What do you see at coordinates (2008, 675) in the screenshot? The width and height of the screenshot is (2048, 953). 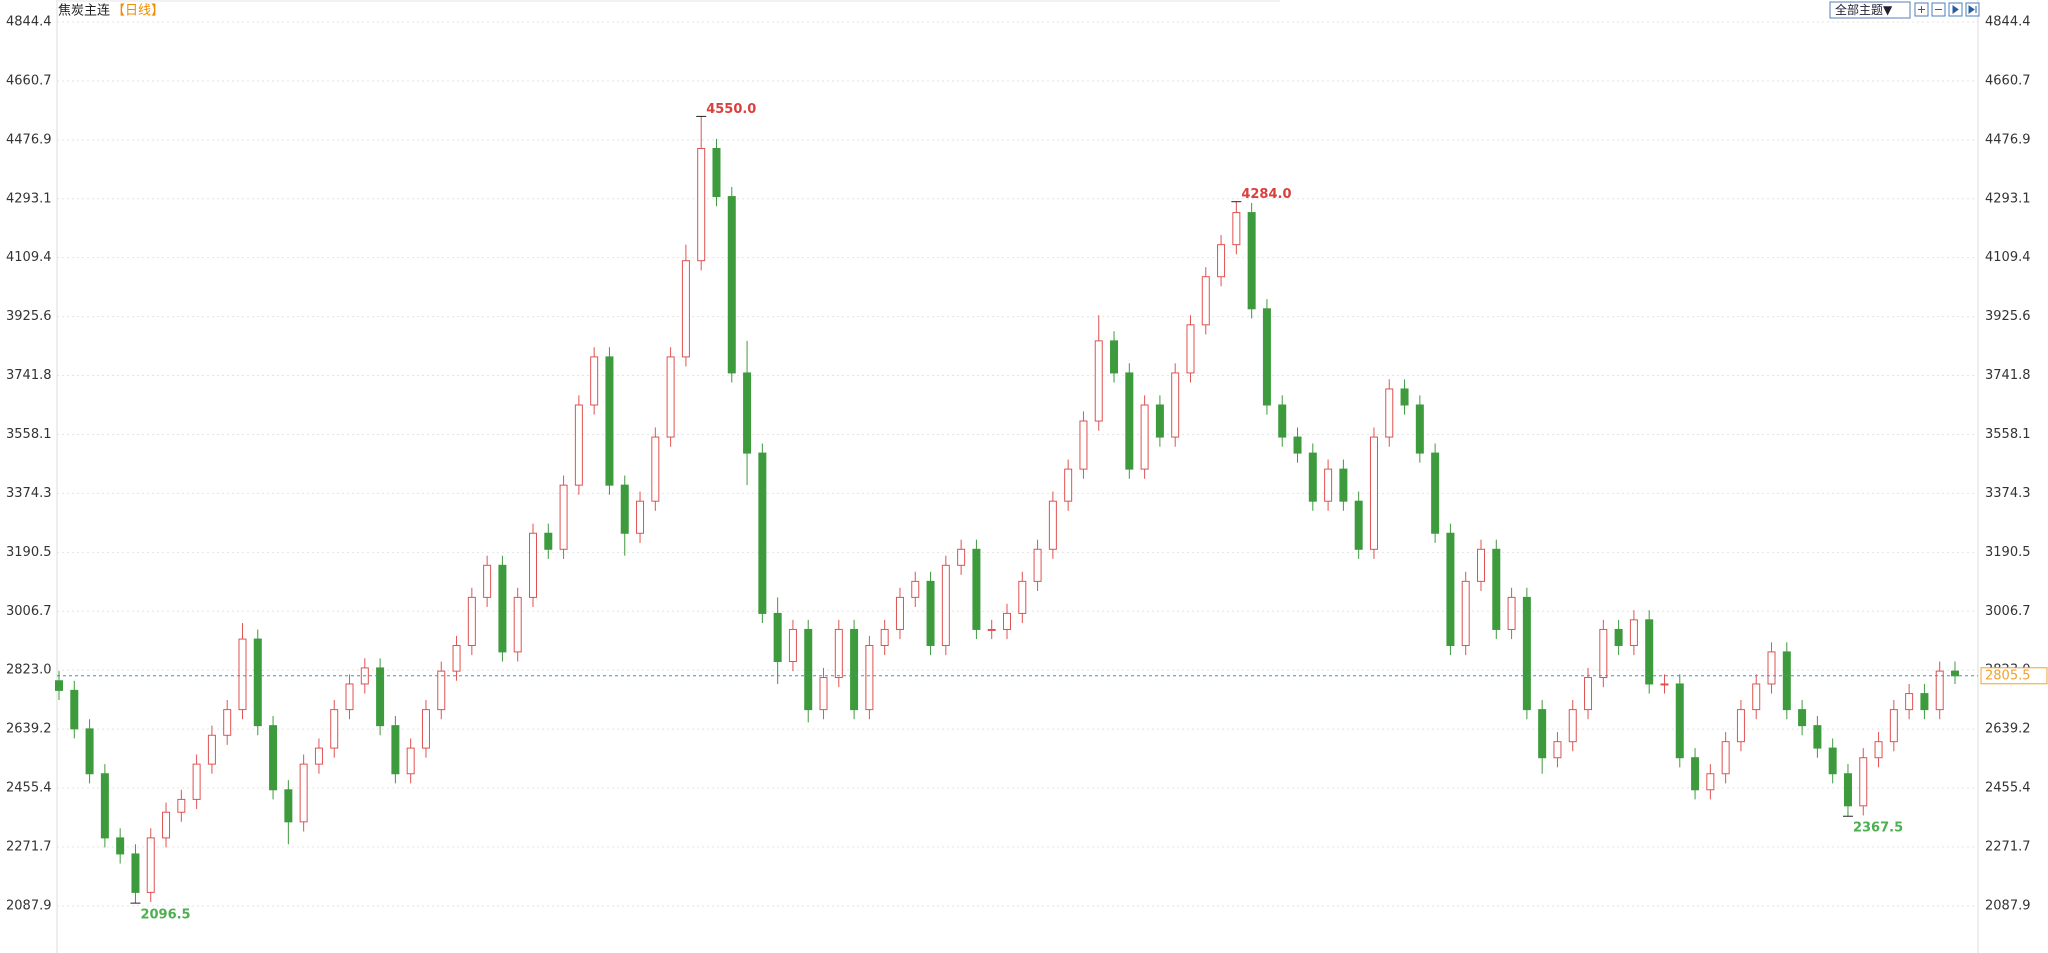 I see `last-price-label: 2805.5` at bounding box center [2008, 675].